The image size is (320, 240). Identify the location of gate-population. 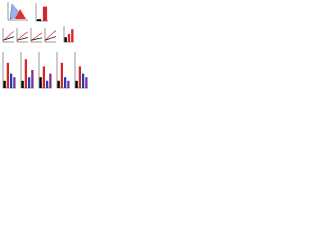
(20, 14).